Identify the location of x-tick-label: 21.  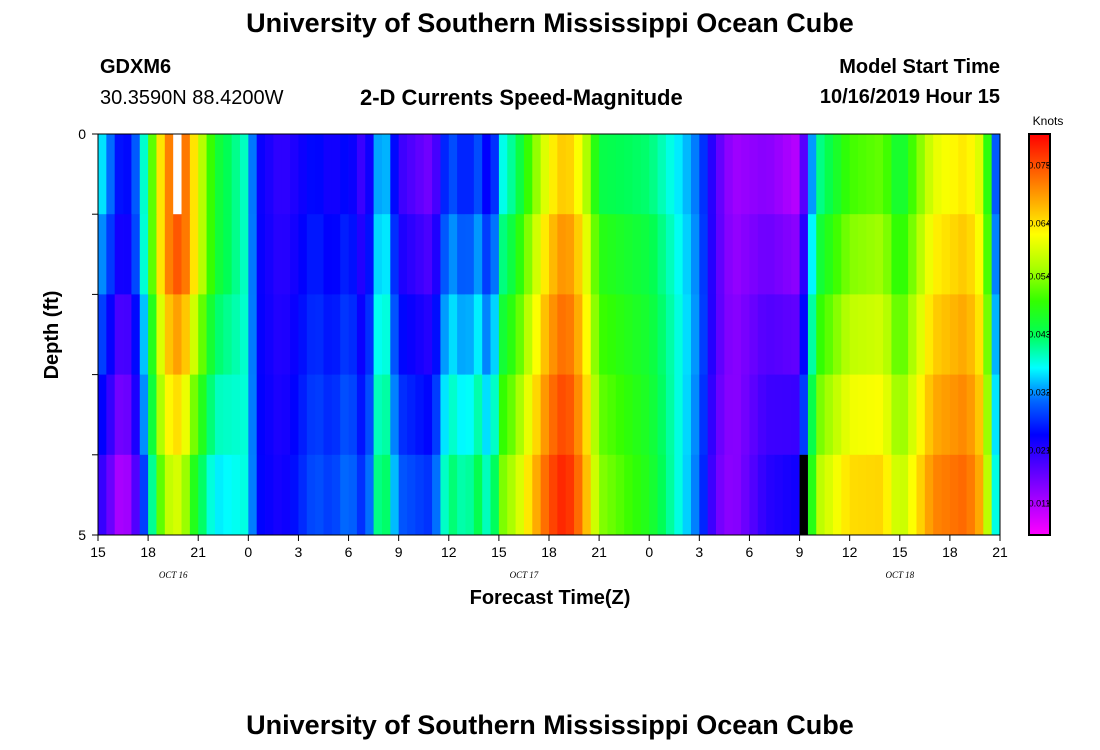
(198, 552).